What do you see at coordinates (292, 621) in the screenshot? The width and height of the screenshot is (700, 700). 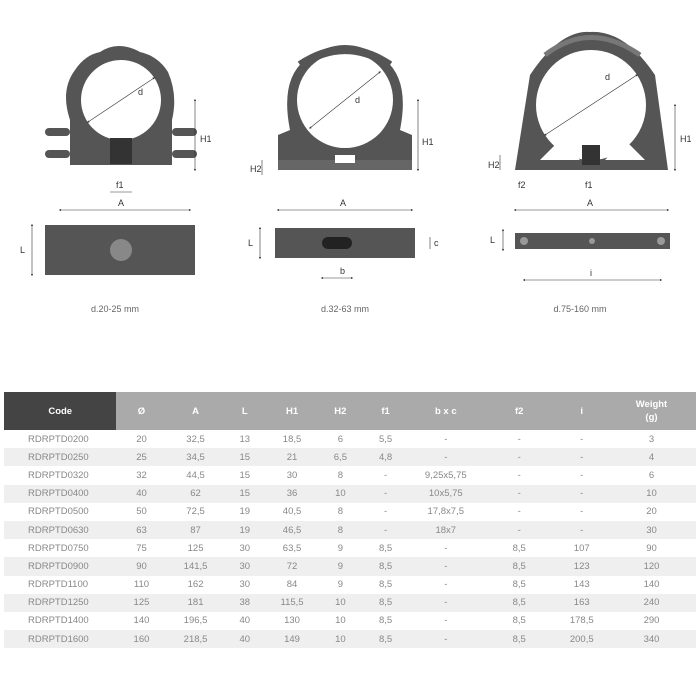 I see `table-cell: 130` at bounding box center [292, 621].